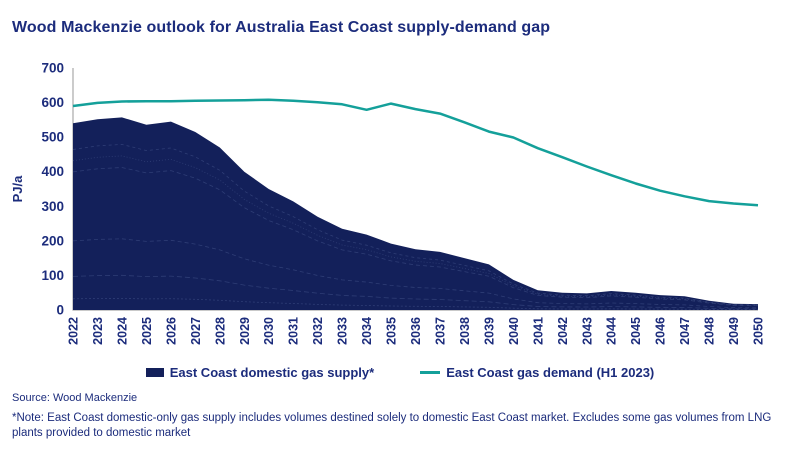  Describe the element at coordinates (612, 331) in the screenshot. I see `x-tick-label: 2044` at that location.